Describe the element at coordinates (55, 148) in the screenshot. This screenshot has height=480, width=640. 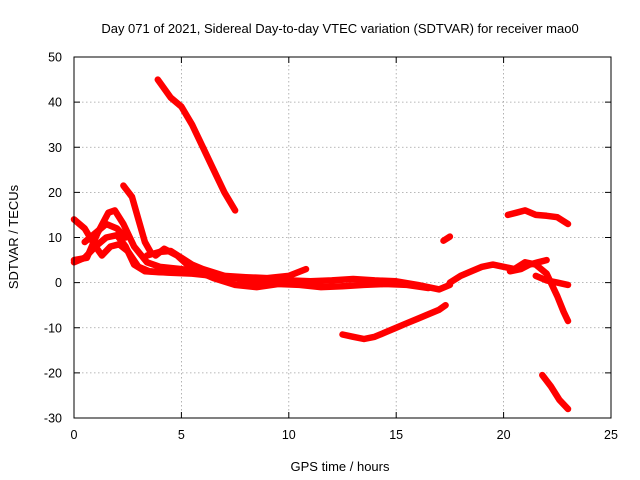
I see `y-tick-label: 30` at that location.